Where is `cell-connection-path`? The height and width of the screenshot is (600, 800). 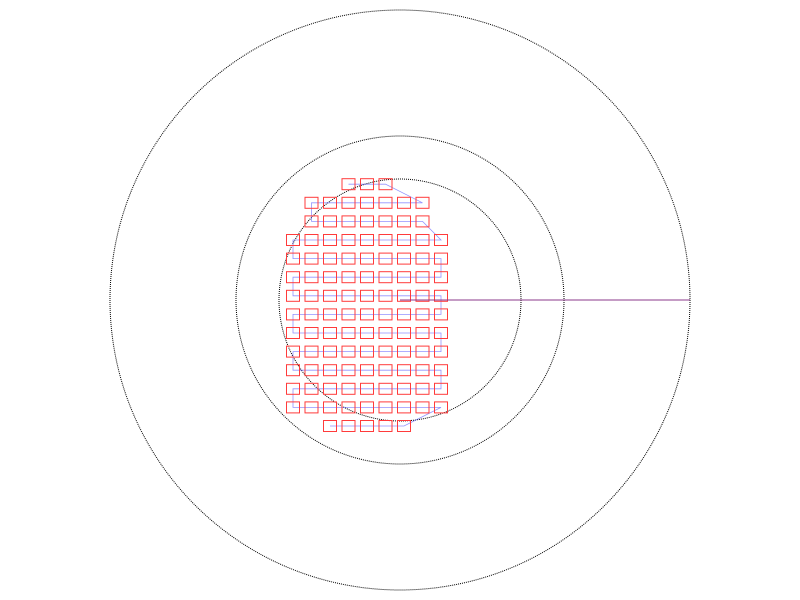 cell-connection-path is located at coordinates (367, 305).